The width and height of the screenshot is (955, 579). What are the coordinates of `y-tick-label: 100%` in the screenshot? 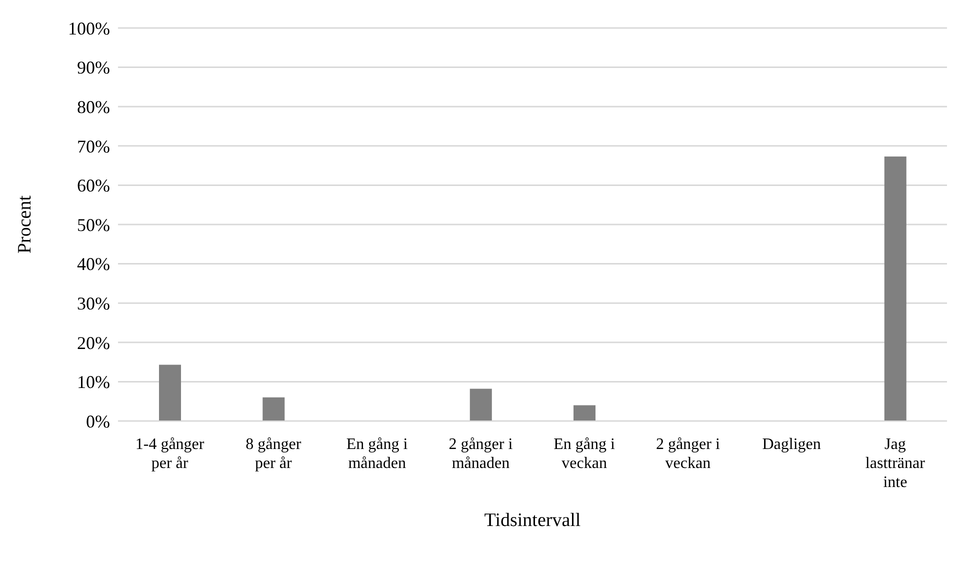 It's located at (89, 28).